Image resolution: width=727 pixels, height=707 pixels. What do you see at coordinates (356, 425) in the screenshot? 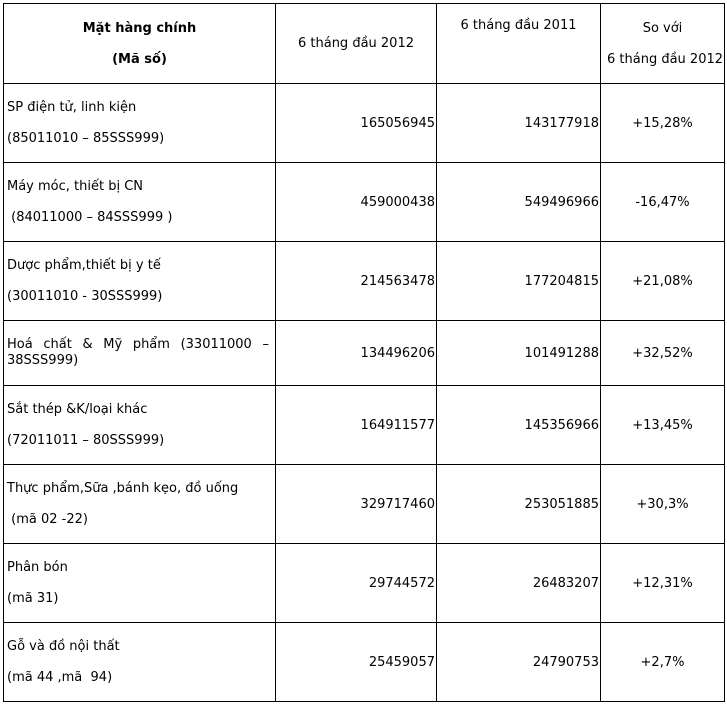
I see `value-2012: 164911577` at bounding box center [356, 425].